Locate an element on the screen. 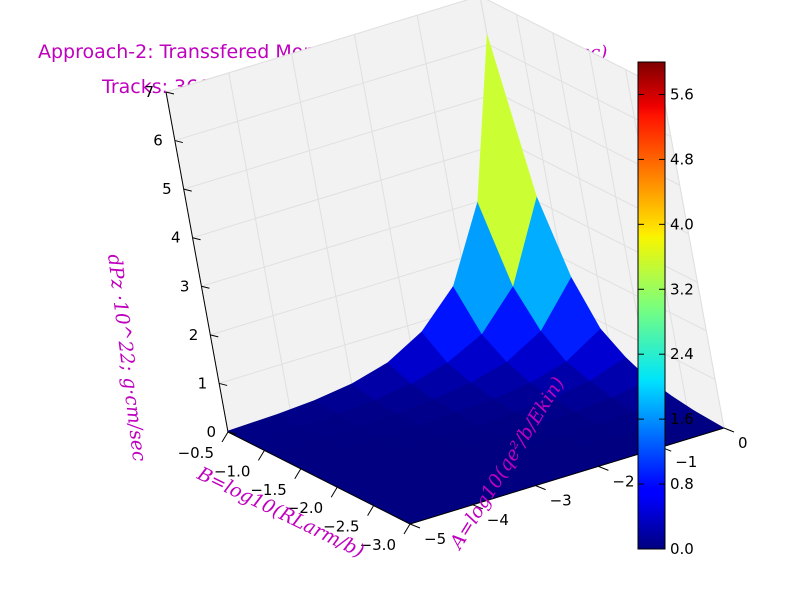 This screenshot has width=812, height=612. colorbar-tick-label: 3.2 is located at coordinates (682, 289).